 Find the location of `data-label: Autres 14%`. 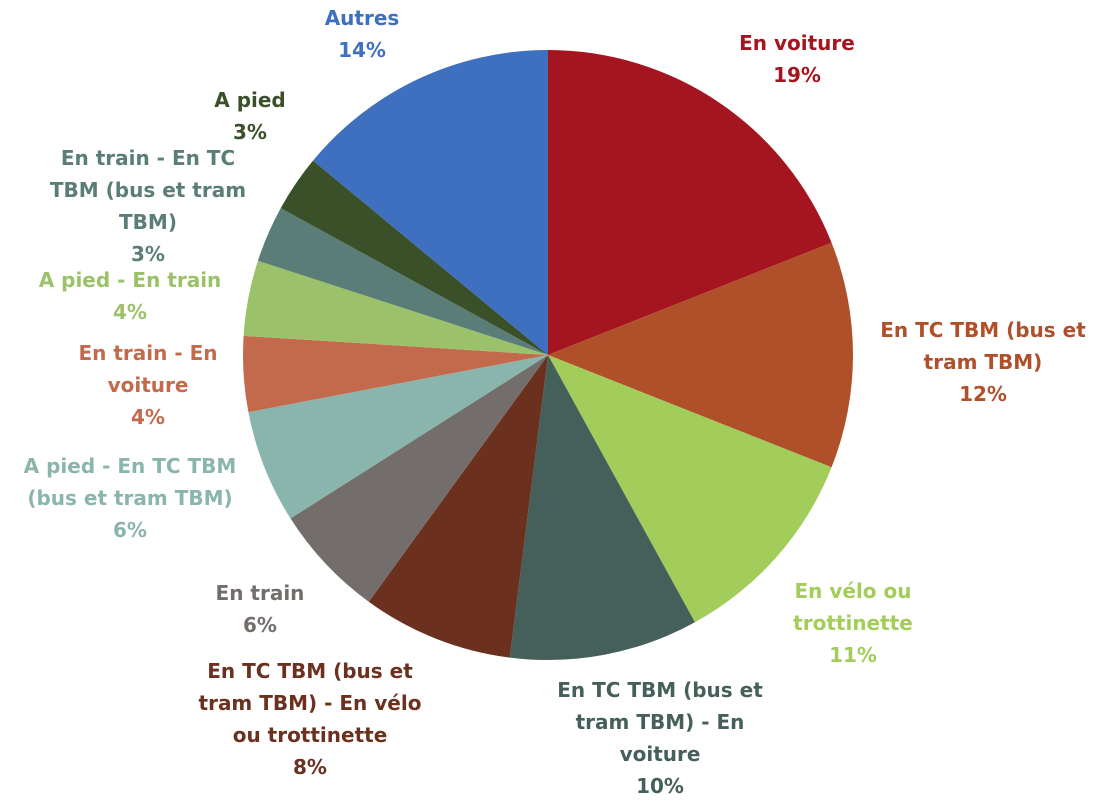

data-label: Autres 14% is located at coordinates (362, 34).